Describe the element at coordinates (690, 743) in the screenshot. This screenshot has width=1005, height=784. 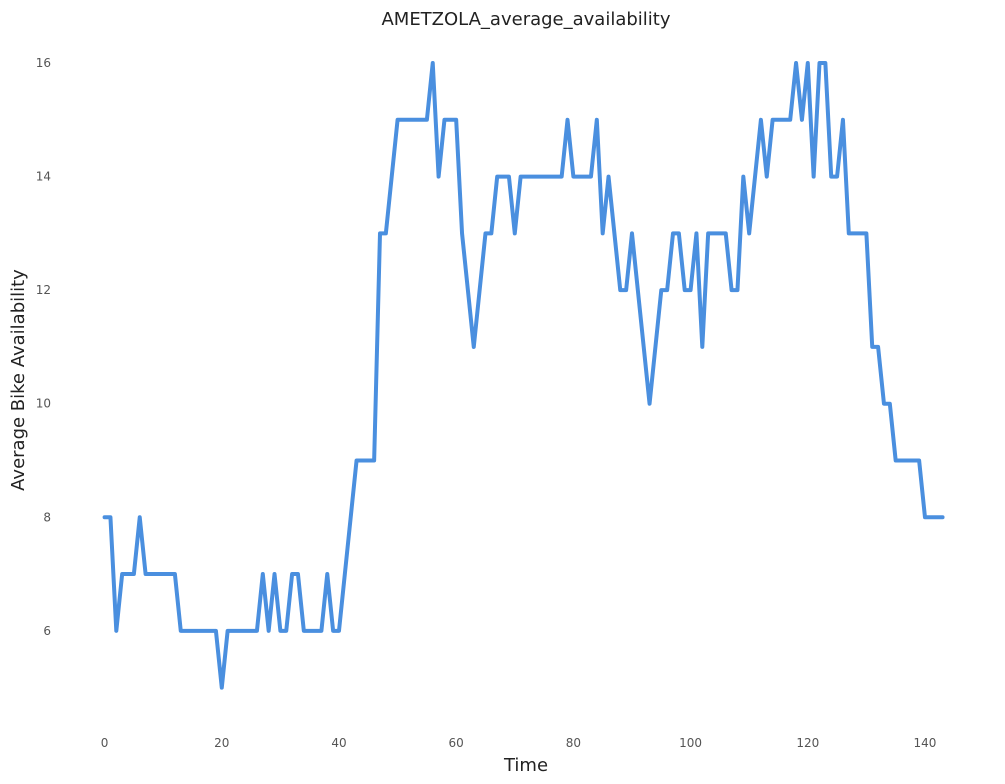
I see `x-tick-label: 100` at that location.